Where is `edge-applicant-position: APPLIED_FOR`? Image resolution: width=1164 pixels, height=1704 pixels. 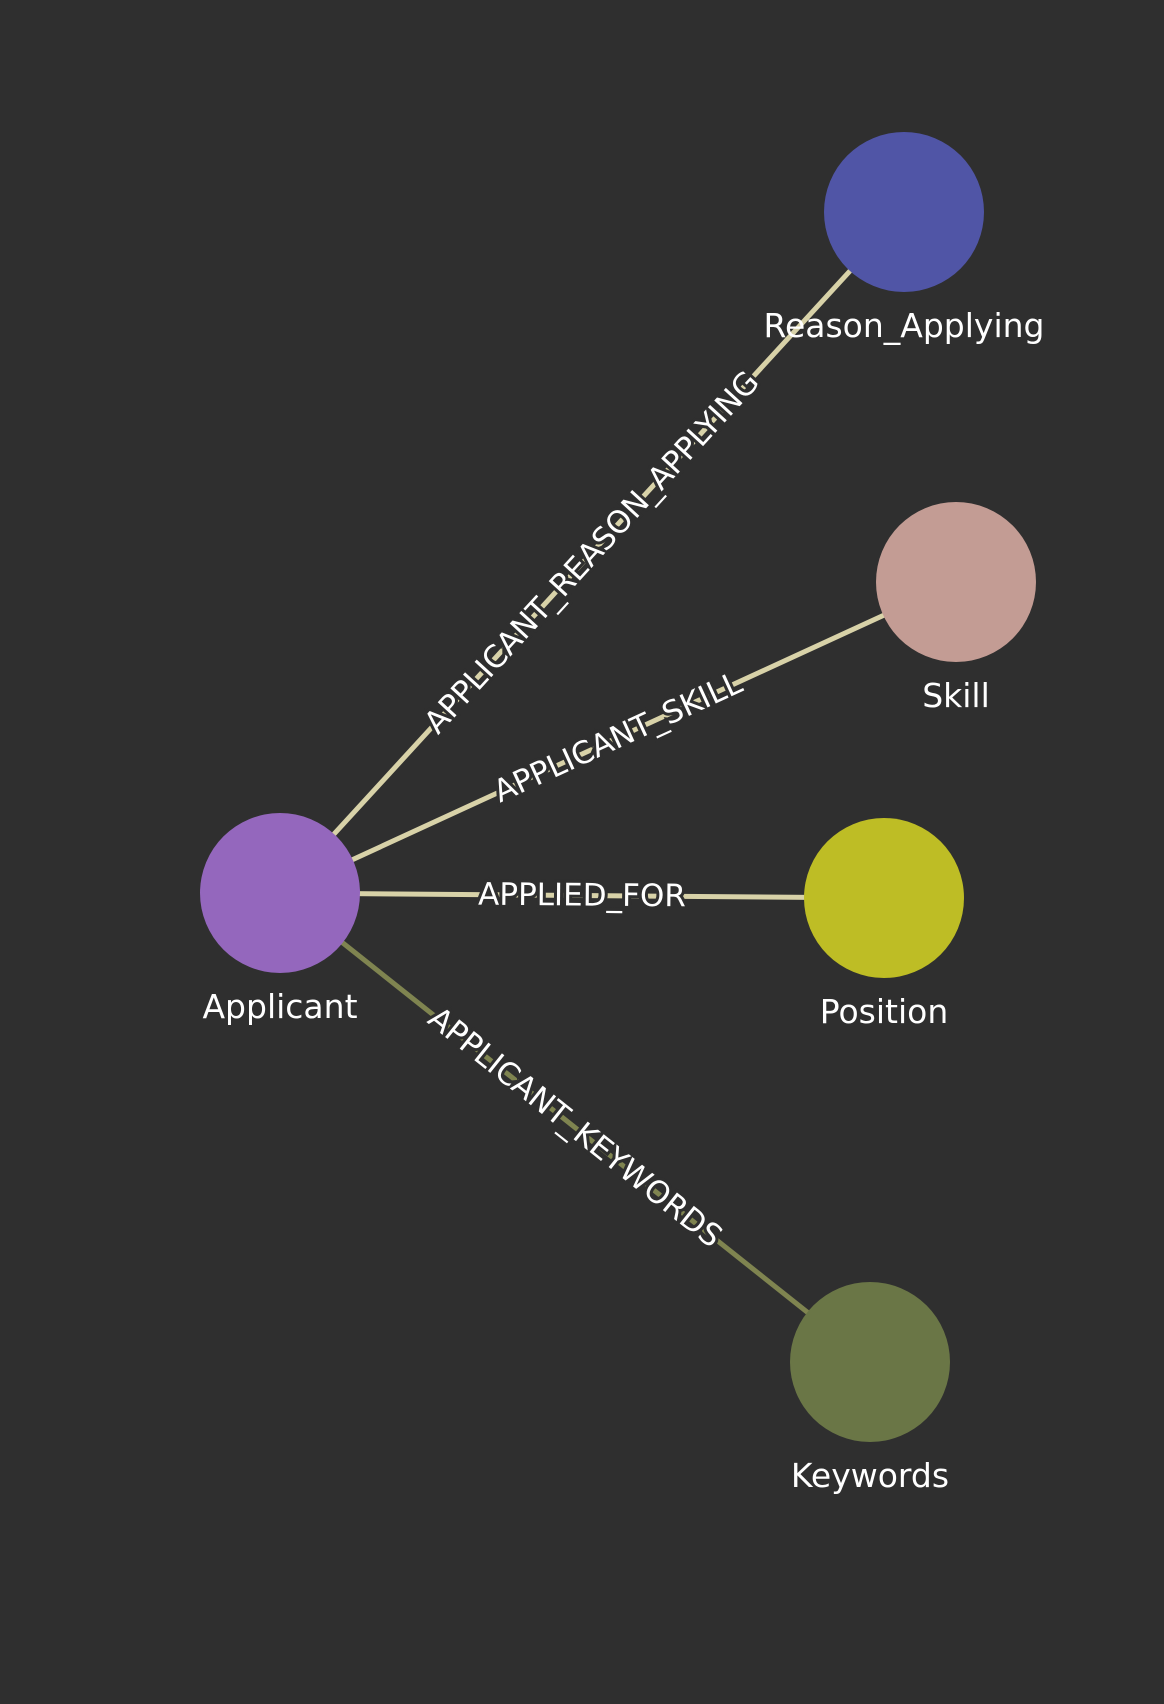 edge-applicant-position: APPLIED_FOR is located at coordinates (582, 895).